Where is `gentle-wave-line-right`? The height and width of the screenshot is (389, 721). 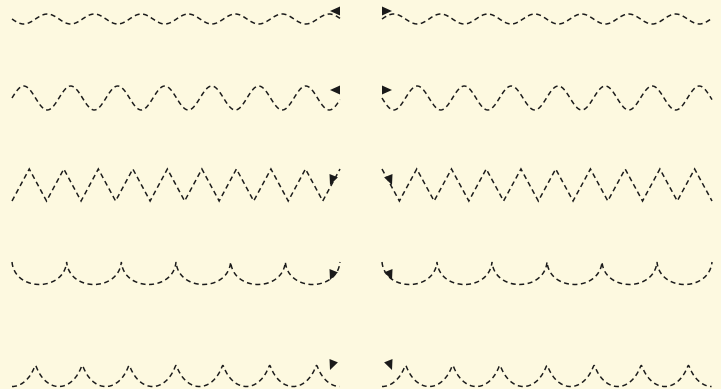
gentle-wave-line-right is located at coordinates (547, 19).